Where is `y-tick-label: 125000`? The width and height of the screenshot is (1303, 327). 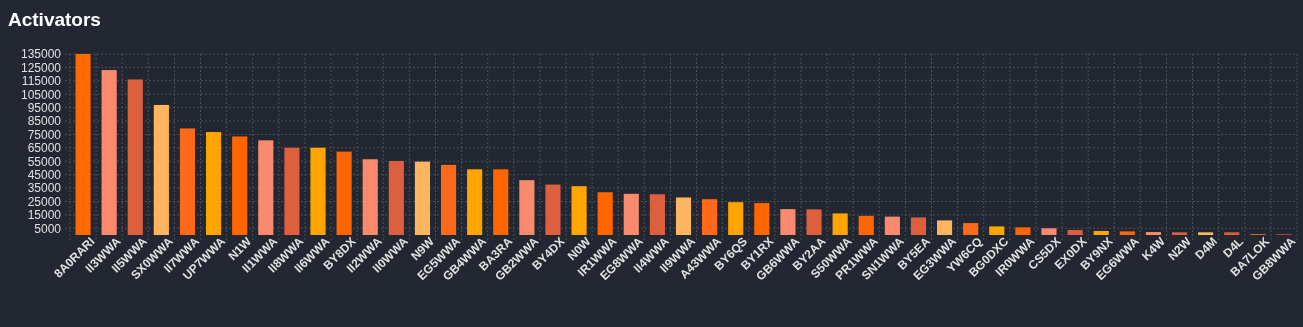
y-tick-label: 125000 is located at coordinates (41, 67).